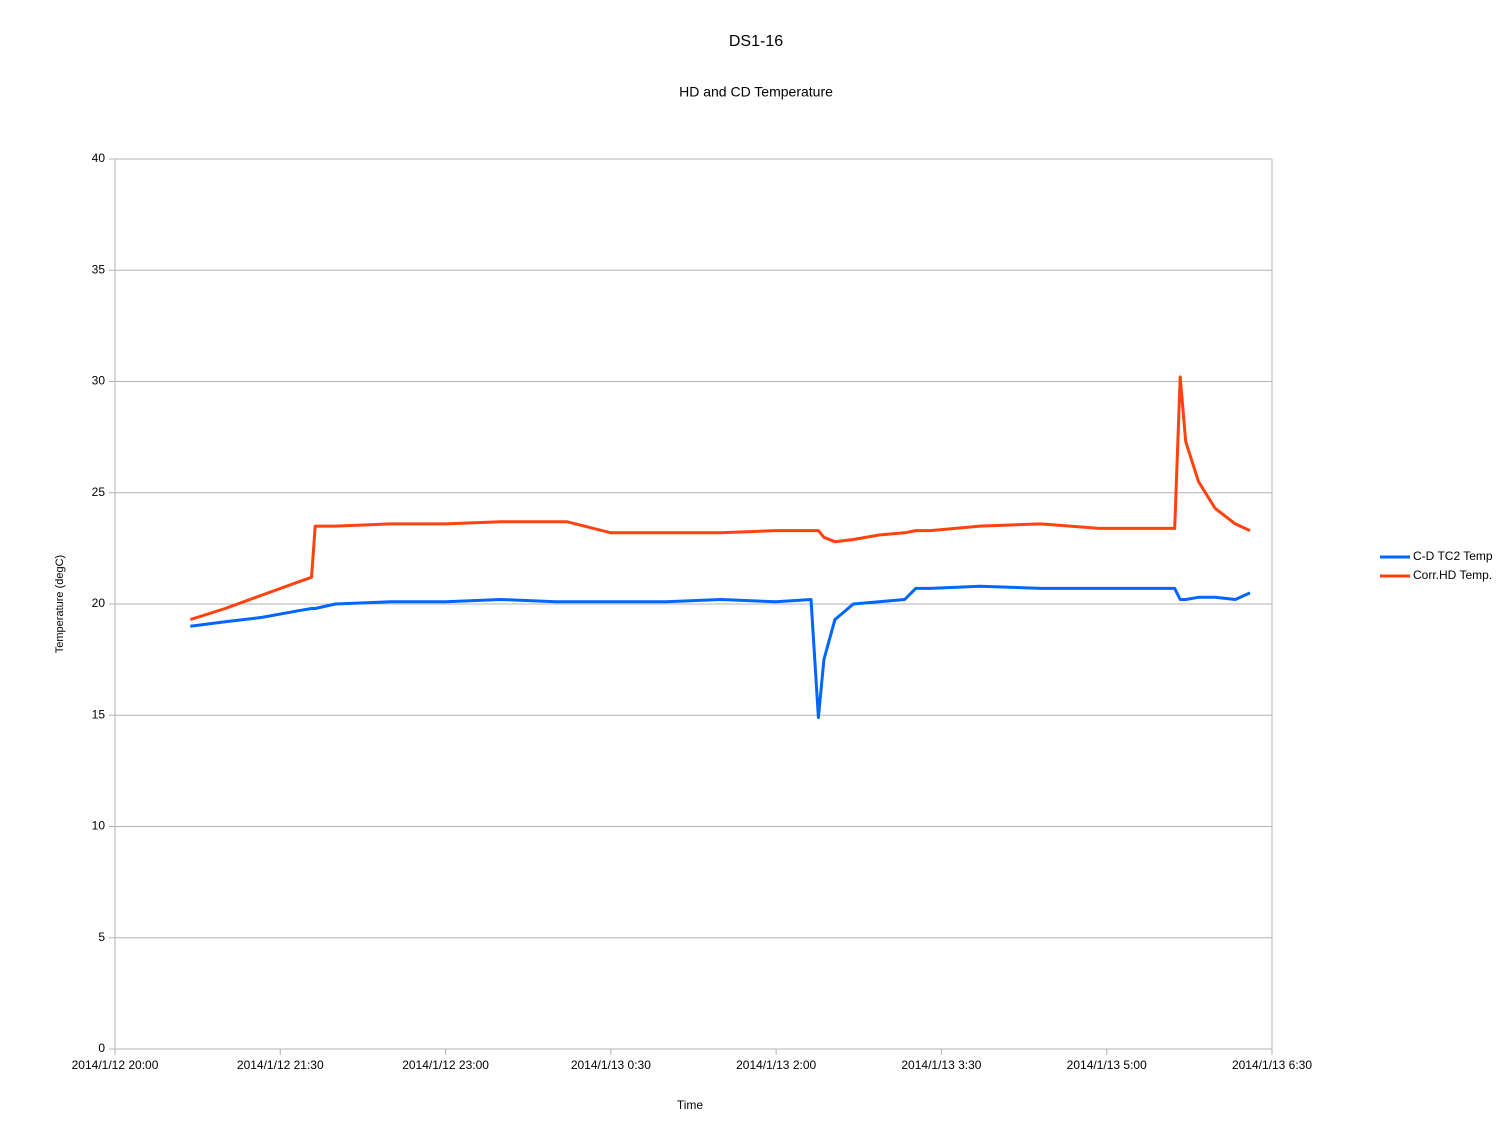 The height and width of the screenshot is (1134, 1512). I want to click on legend-label: Corr.HD Temp., so click(1452, 575).